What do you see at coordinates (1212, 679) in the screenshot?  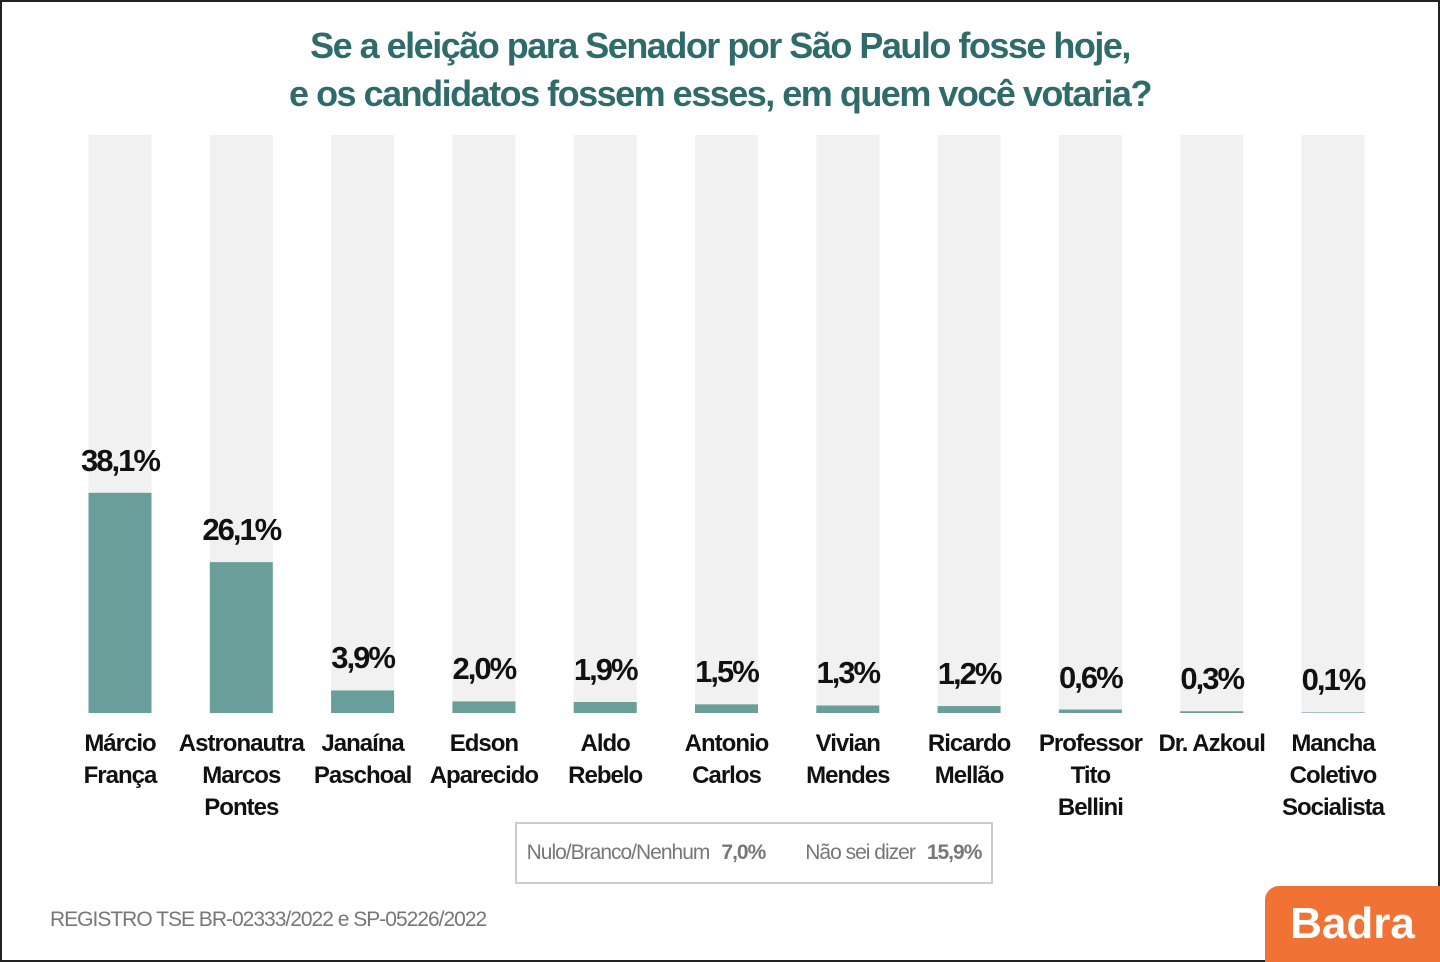 I see `value-label: 0,3%` at bounding box center [1212, 679].